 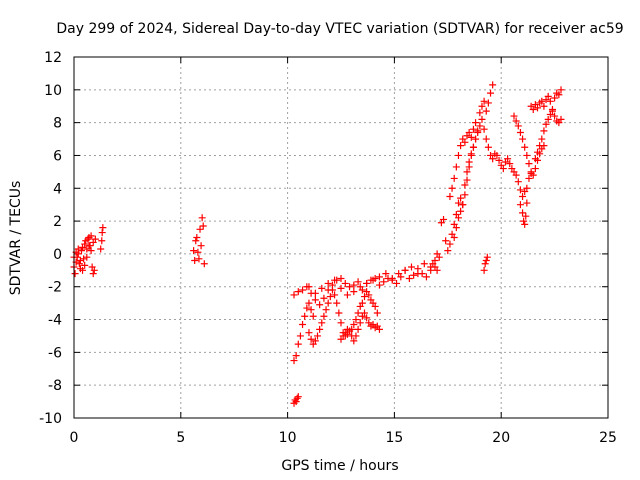 I want to click on x-tick-label: 5, so click(x=180, y=438).